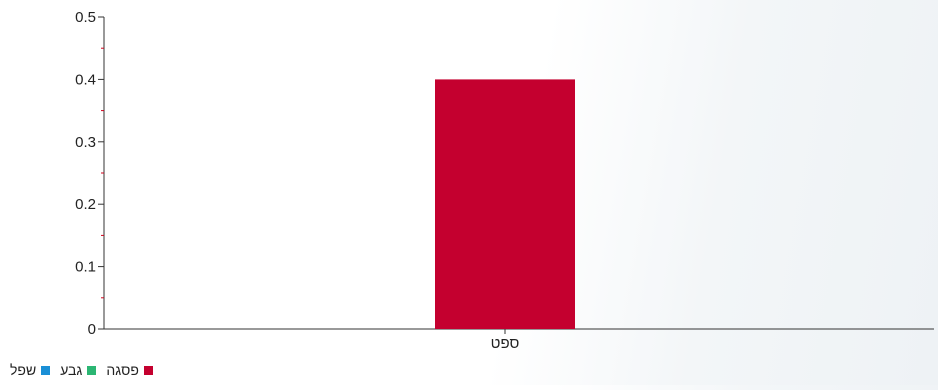 This screenshot has width=938, height=390. I want to click on legend-label-low: שפל, so click(23, 370).